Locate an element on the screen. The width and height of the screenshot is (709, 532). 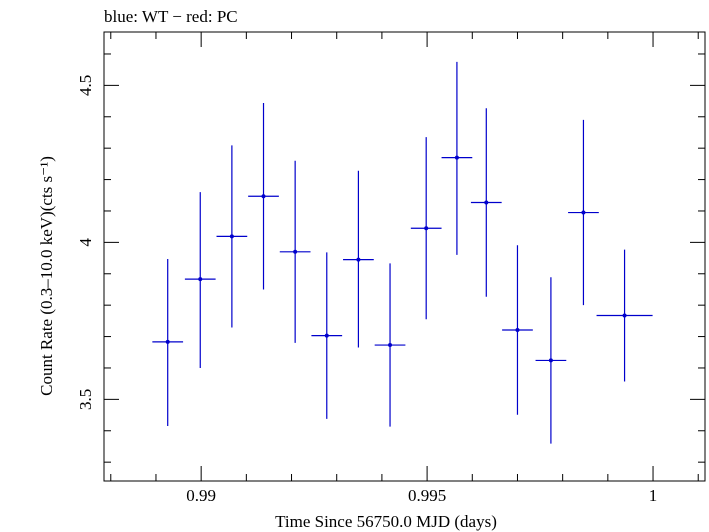
x-axis-label: Time Since 56750.0 MJD (days) is located at coordinates (386, 521).